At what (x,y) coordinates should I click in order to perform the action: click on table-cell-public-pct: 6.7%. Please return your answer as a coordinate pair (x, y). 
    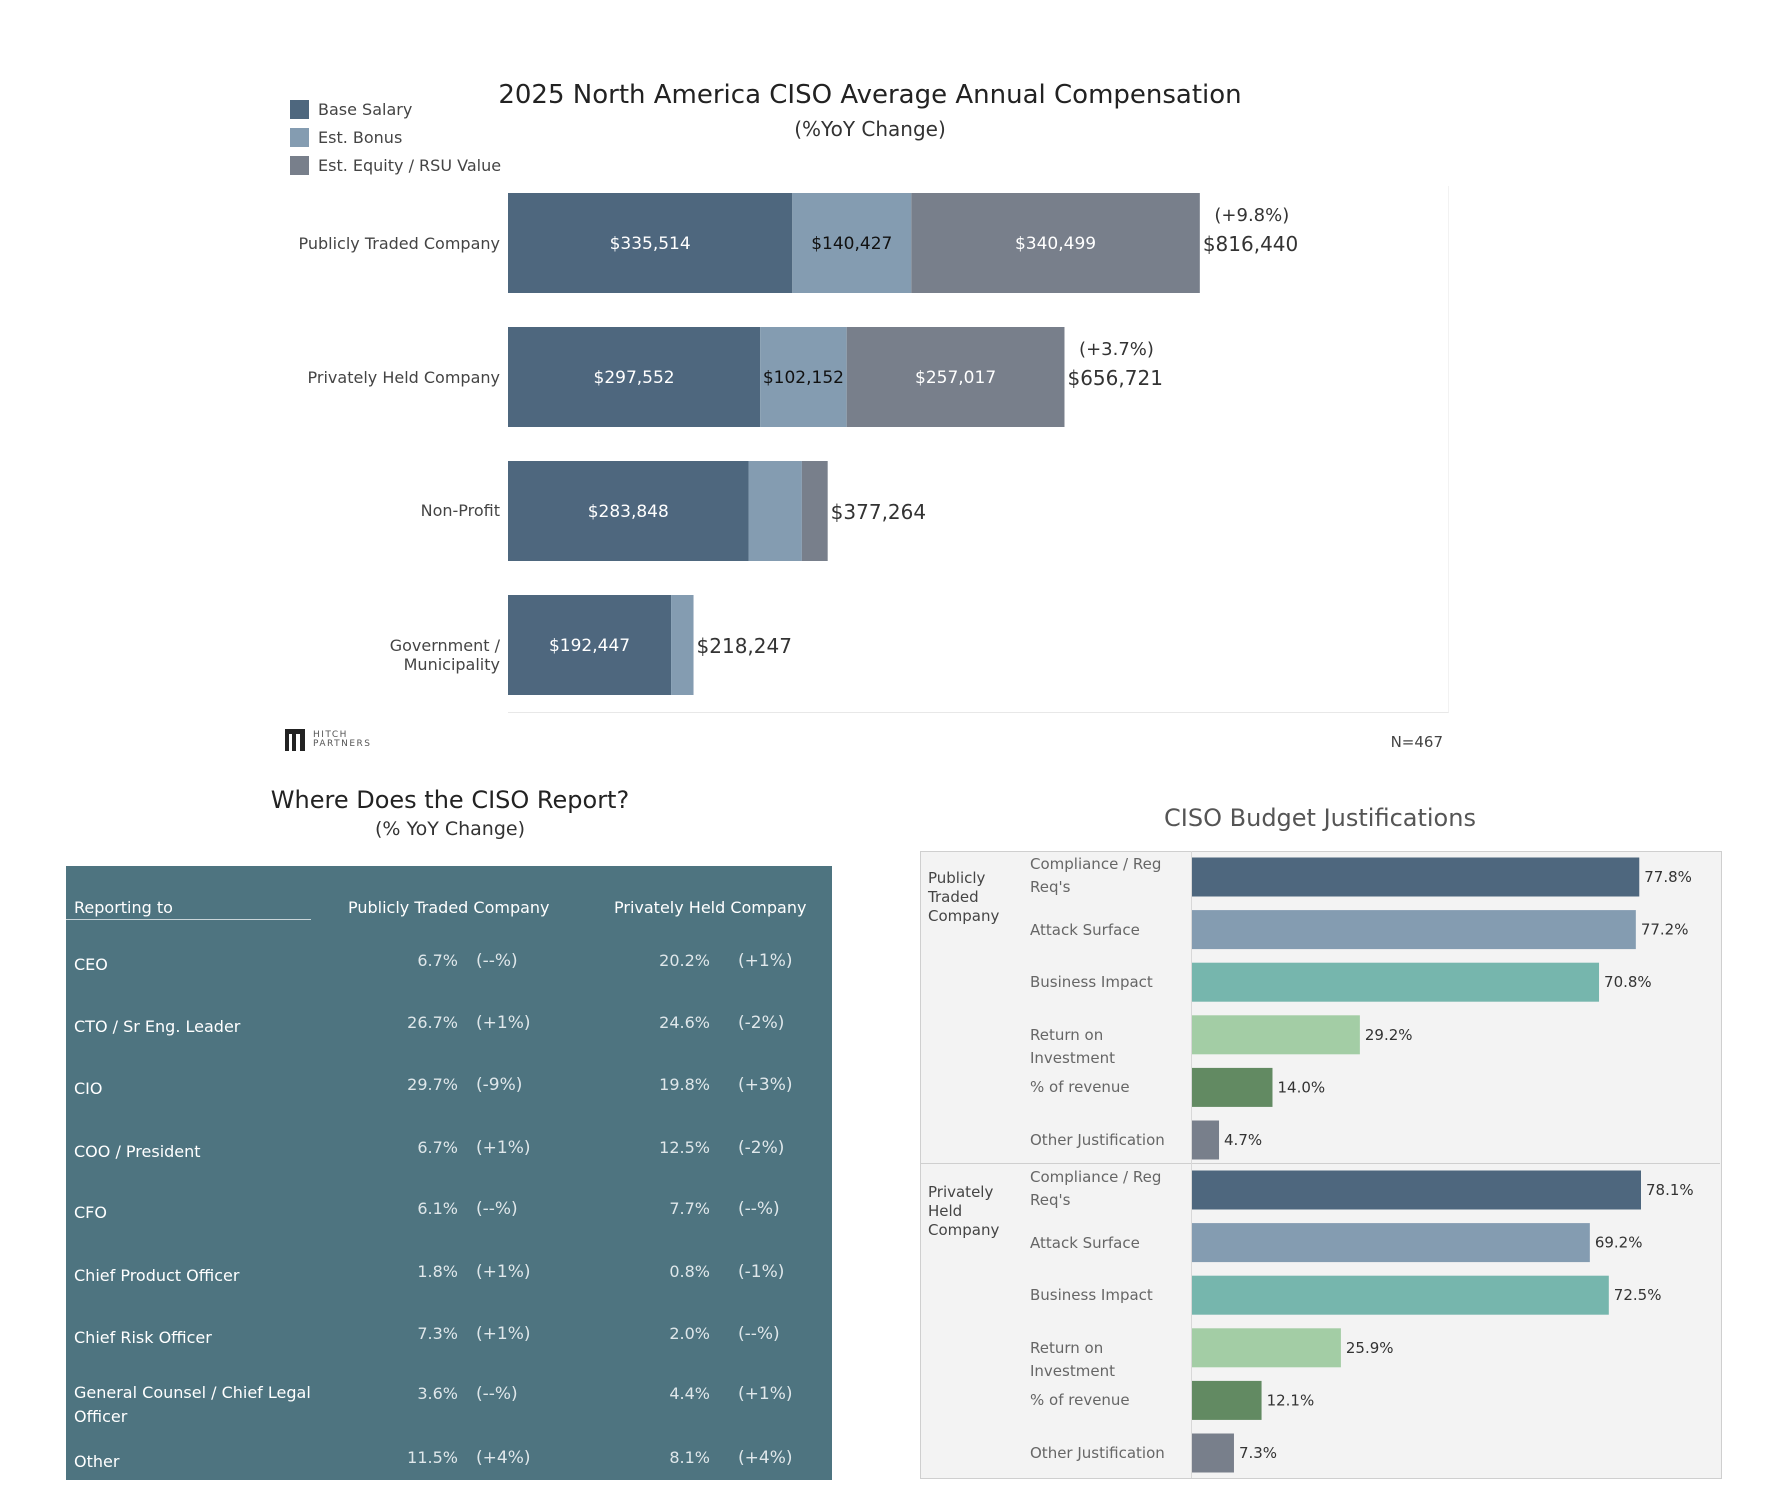
    Looking at the image, I should click on (437, 960).